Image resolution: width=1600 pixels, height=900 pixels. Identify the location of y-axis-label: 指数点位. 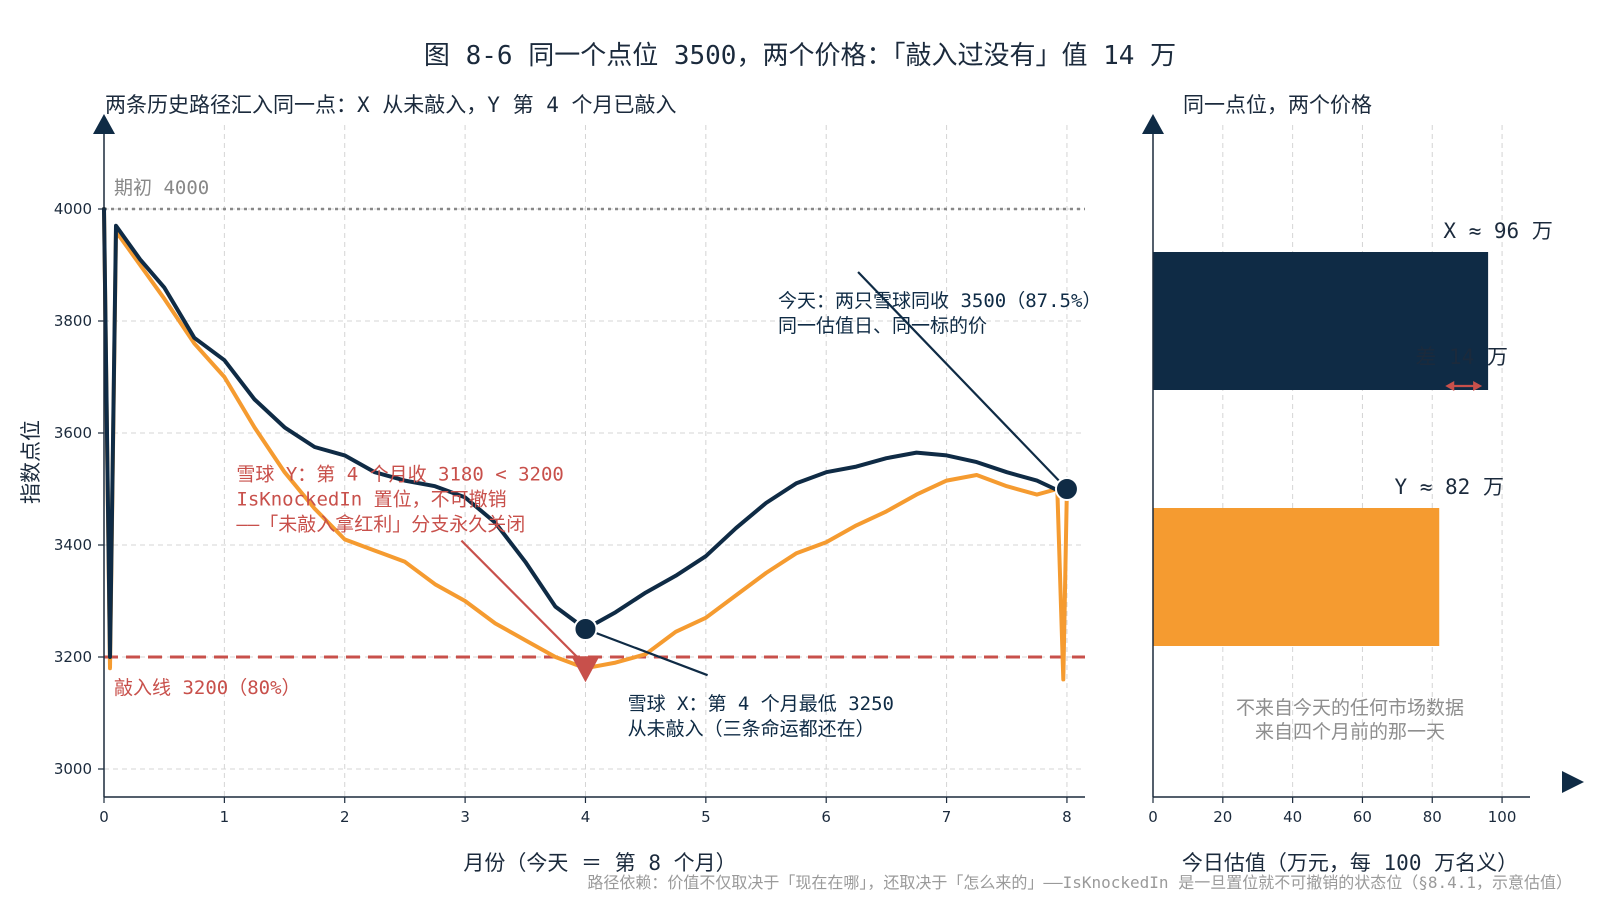
(31, 462).